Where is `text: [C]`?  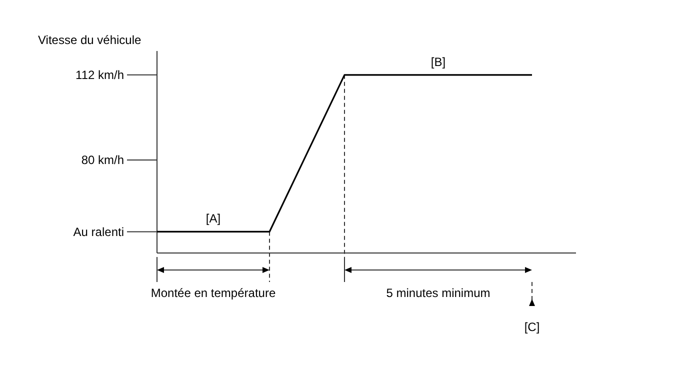 text: [C] is located at coordinates (532, 327).